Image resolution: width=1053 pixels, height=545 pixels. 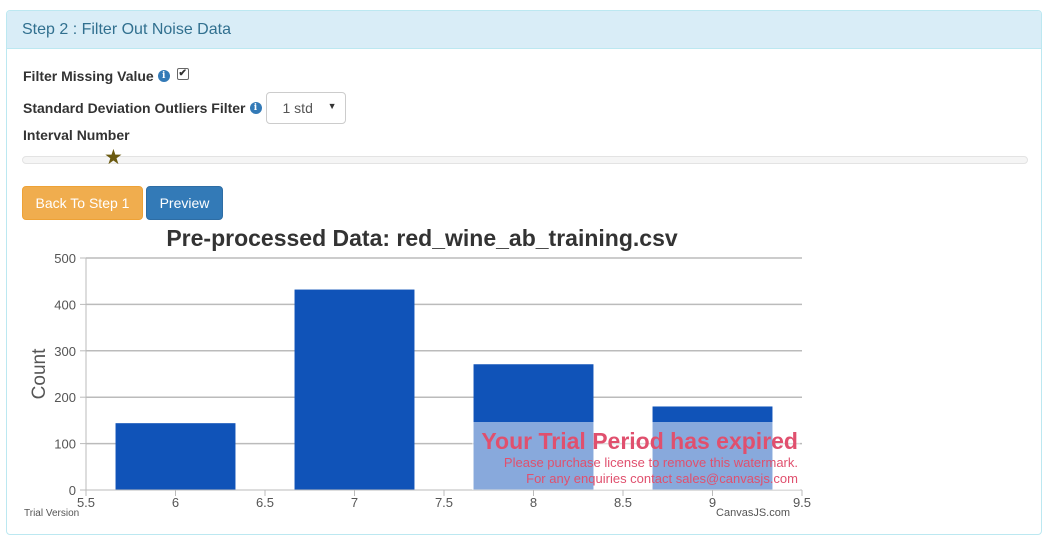 What do you see at coordinates (72, 490) in the screenshot?
I see `y-tick-label: 0` at bounding box center [72, 490].